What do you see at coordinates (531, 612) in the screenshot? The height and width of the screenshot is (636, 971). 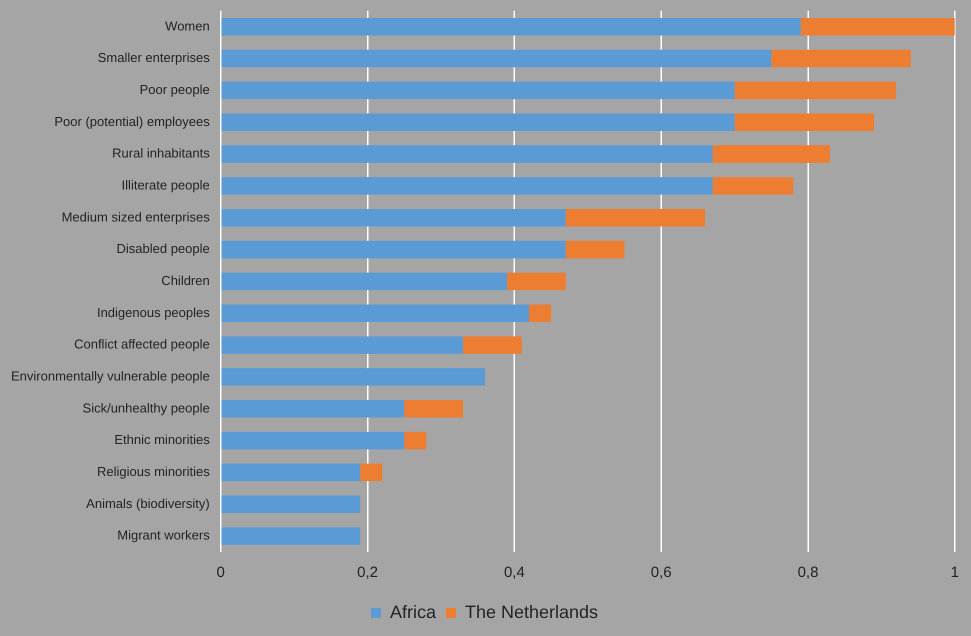 I see `legend-label: The Netherlands` at bounding box center [531, 612].